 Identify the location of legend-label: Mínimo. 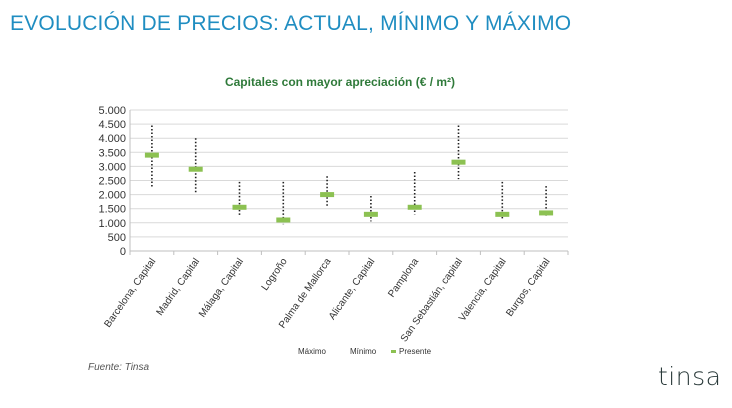
(363, 351).